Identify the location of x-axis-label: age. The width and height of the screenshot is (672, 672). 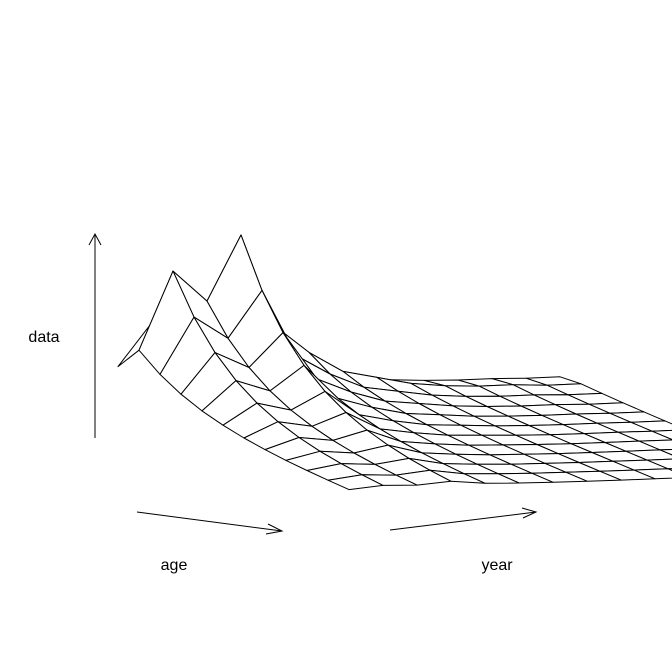
(174, 565).